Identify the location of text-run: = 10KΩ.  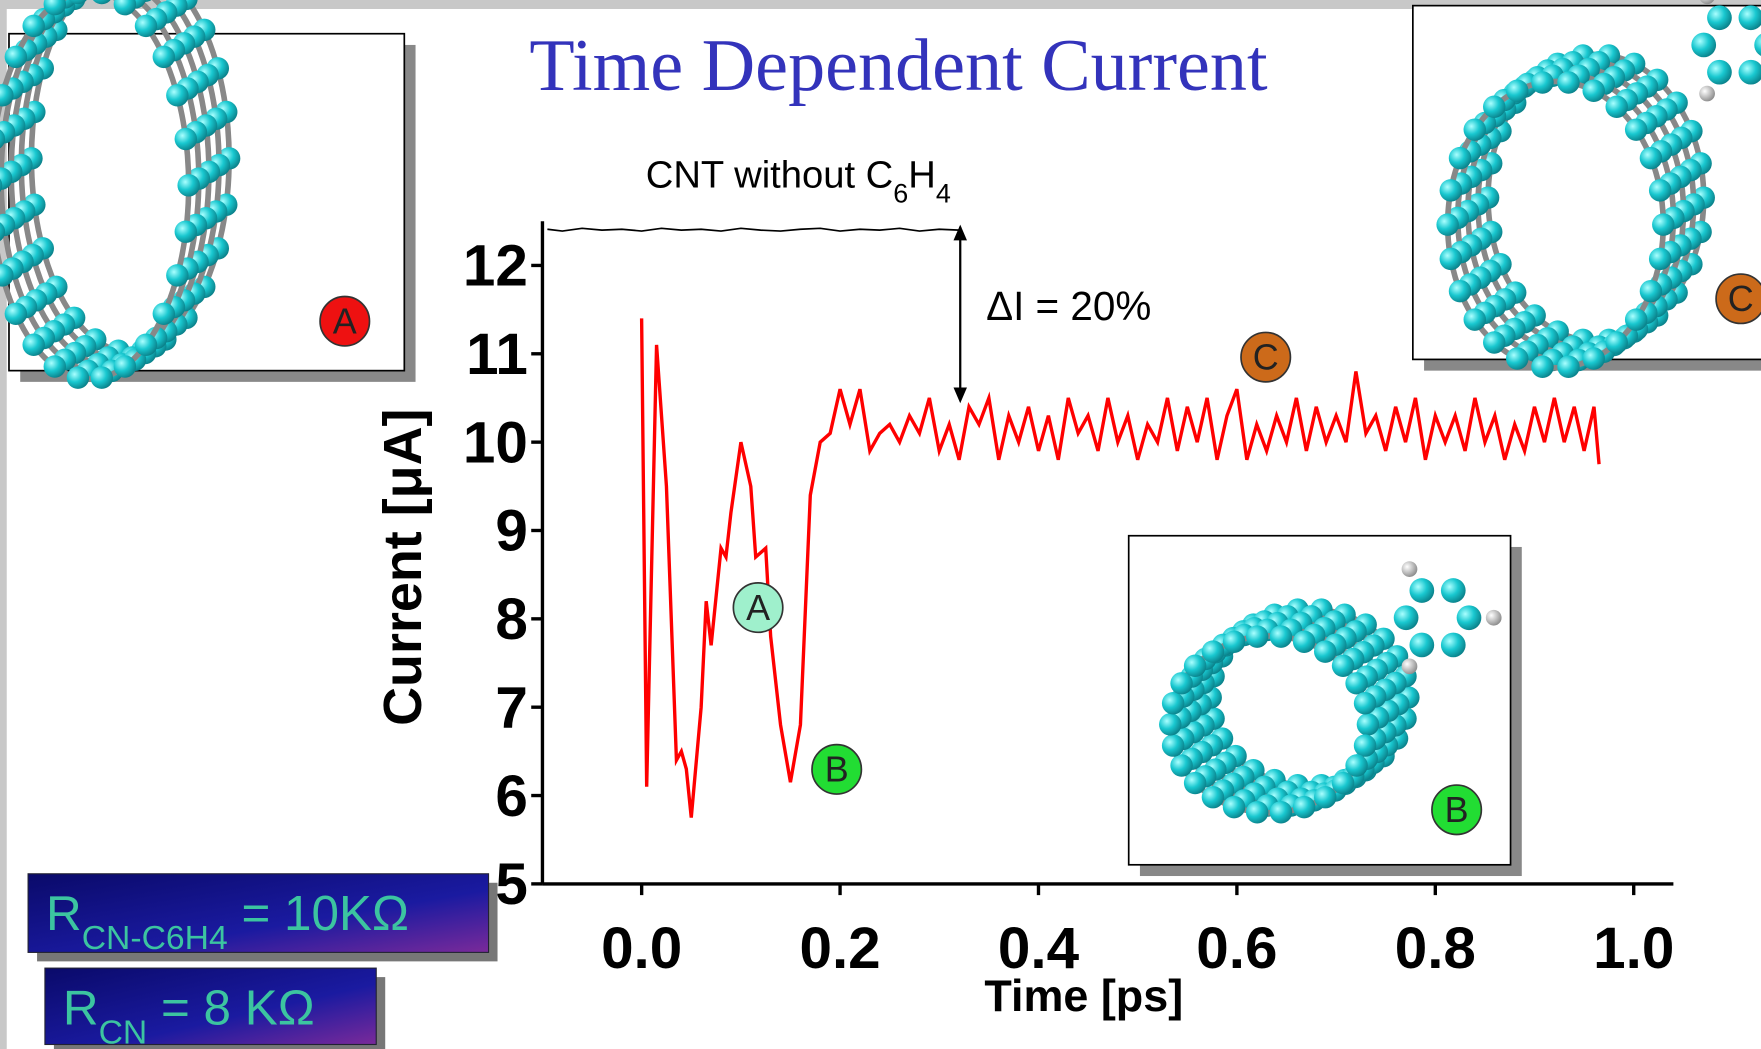
(318, 913).